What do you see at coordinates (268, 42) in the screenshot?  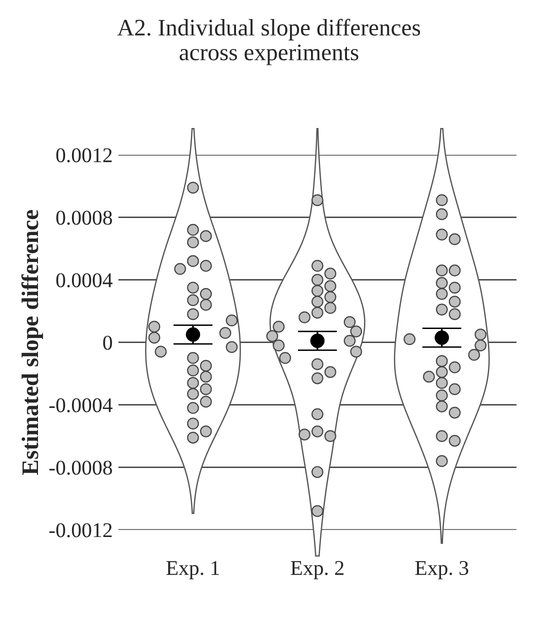 I see `chart-title: A2. Individual slope differences across experiments` at bounding box center [268, 42].